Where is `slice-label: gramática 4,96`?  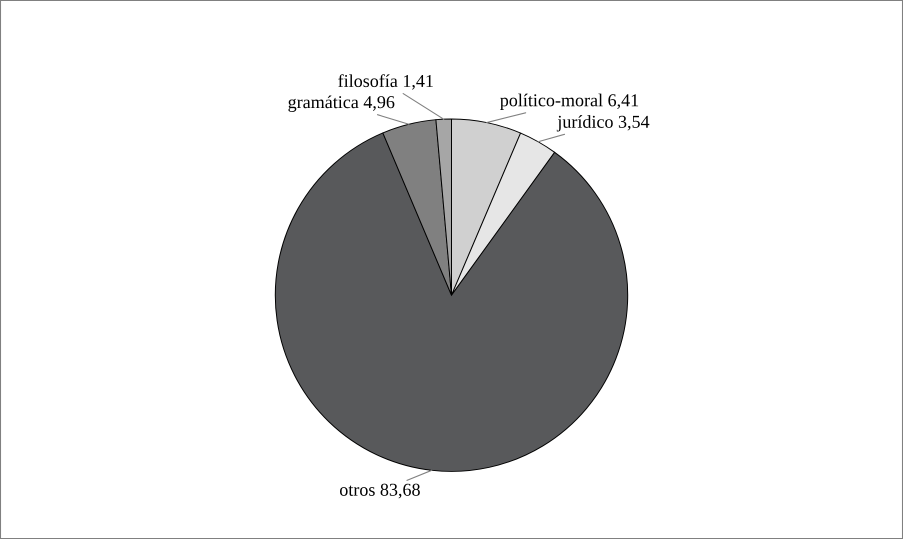 slice-label: gramática 4,96 is located at coordinates (341, 103).